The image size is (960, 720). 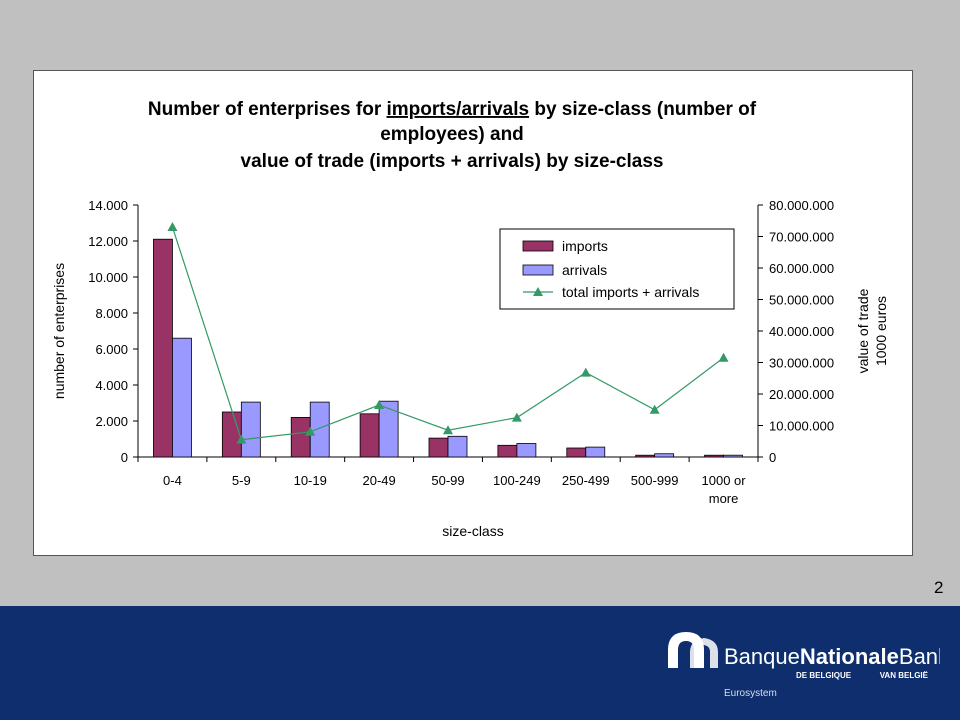 I want to click on logo-sub-right: VAN BELGIË, so click(x=904, y=675).